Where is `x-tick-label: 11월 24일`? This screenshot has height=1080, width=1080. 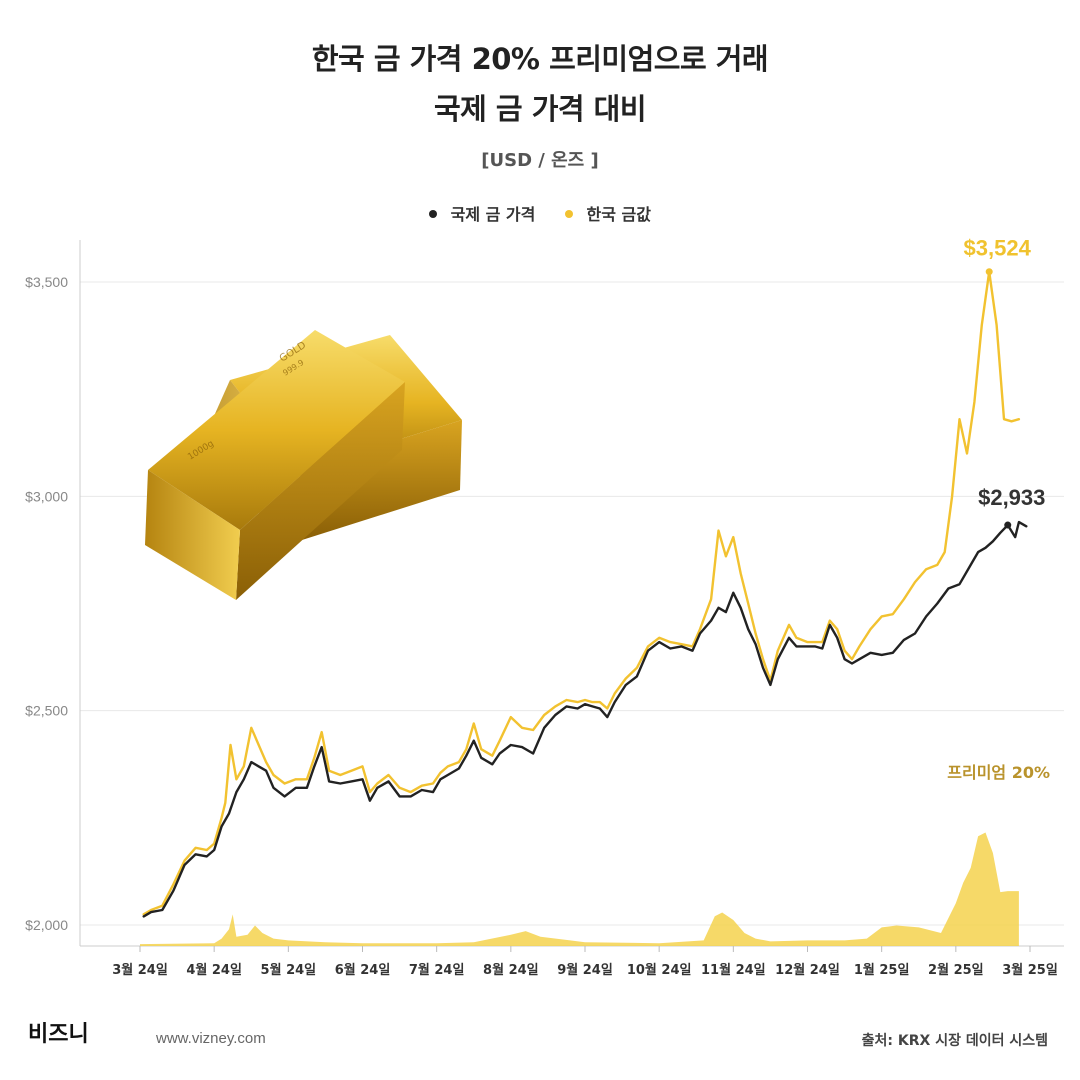 x-tick-label: 11월 24일 is located at coordinates (733, 970).